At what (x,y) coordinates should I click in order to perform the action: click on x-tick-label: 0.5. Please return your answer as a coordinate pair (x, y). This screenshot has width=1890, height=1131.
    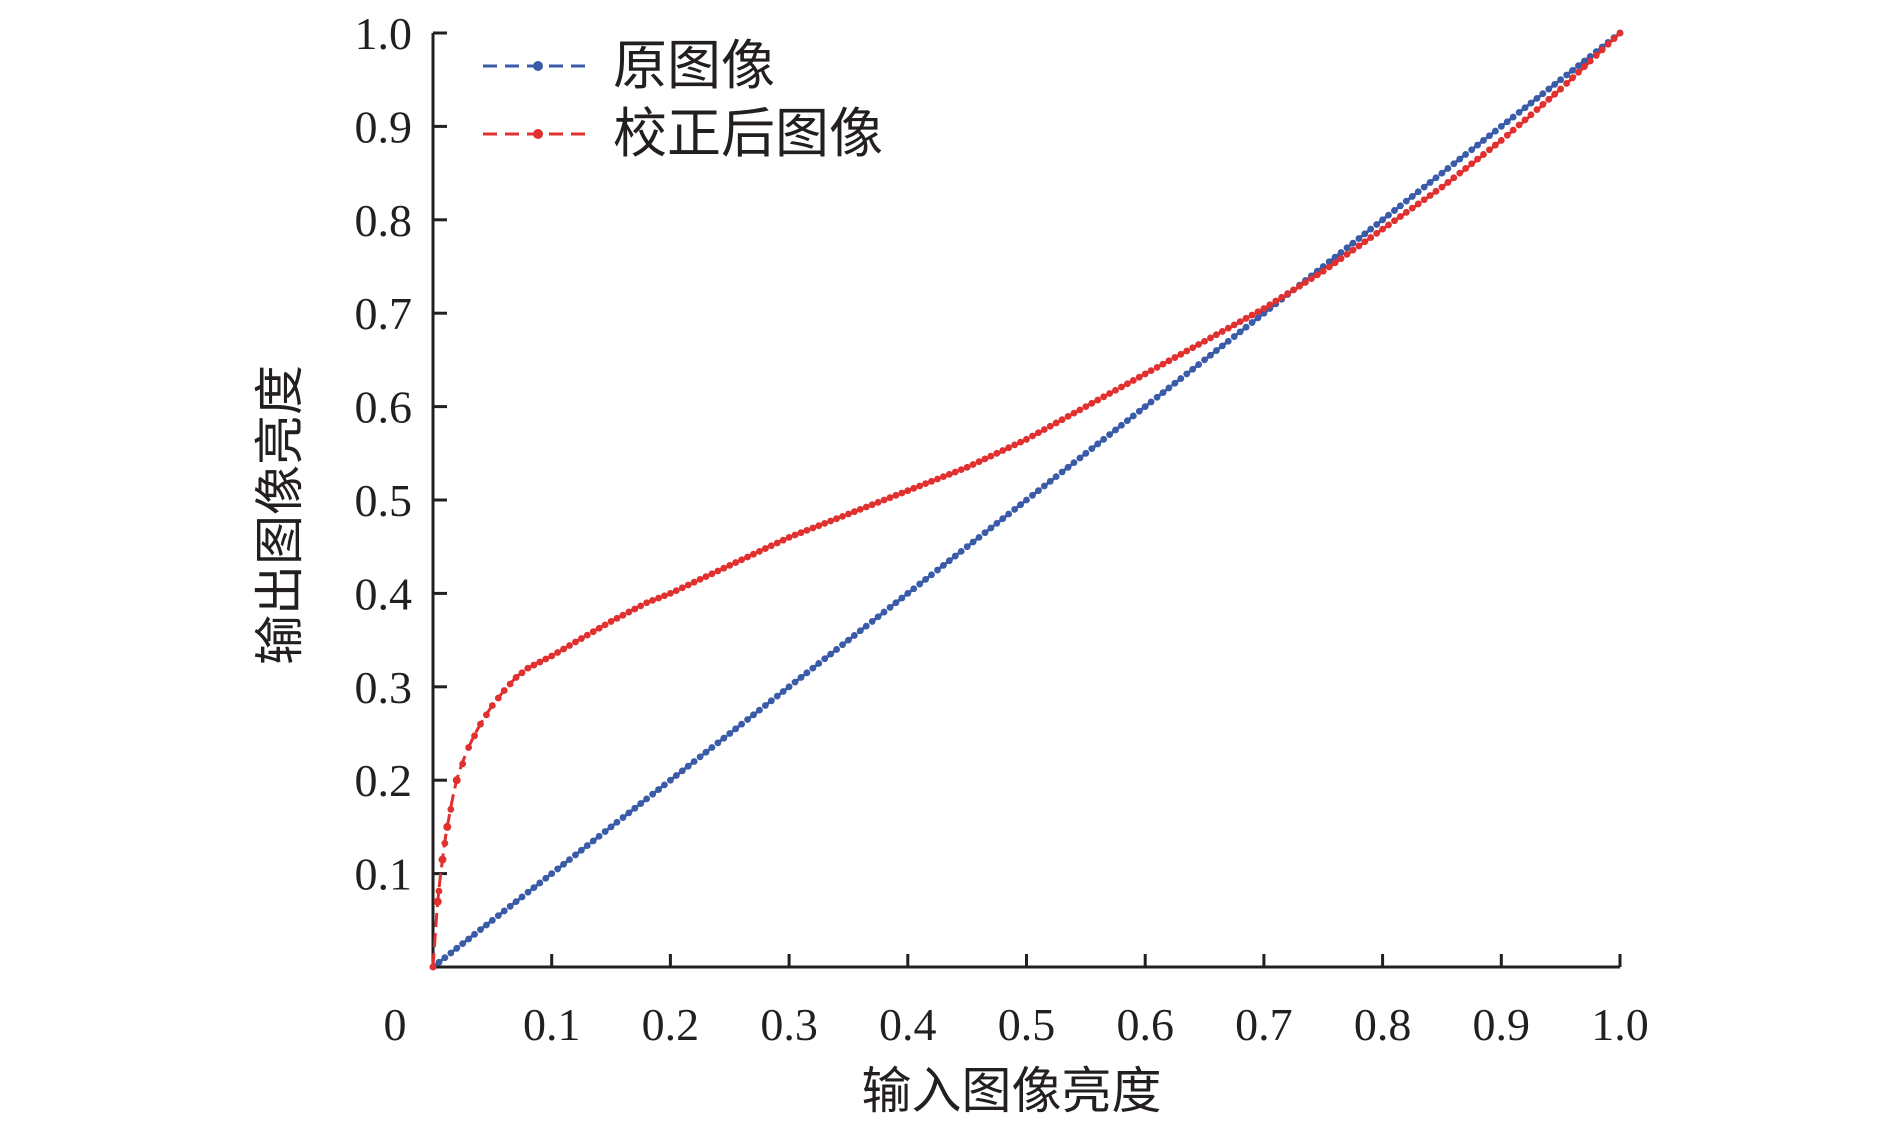
    Looking at the image, I should click on (1027, 1024).